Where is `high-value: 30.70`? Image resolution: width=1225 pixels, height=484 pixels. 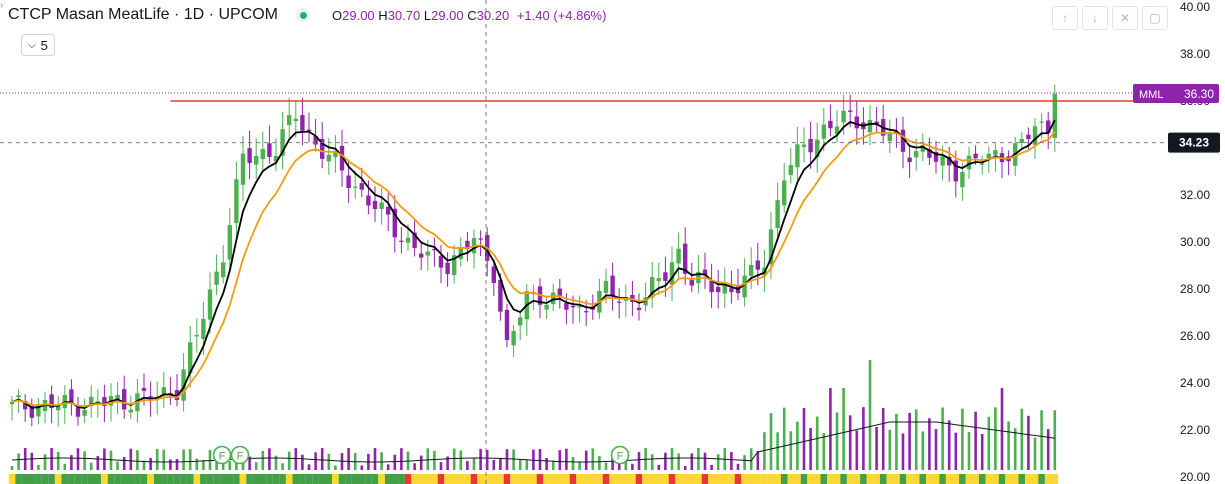 high-value: 30.70 is located at coordinates (404, 15).